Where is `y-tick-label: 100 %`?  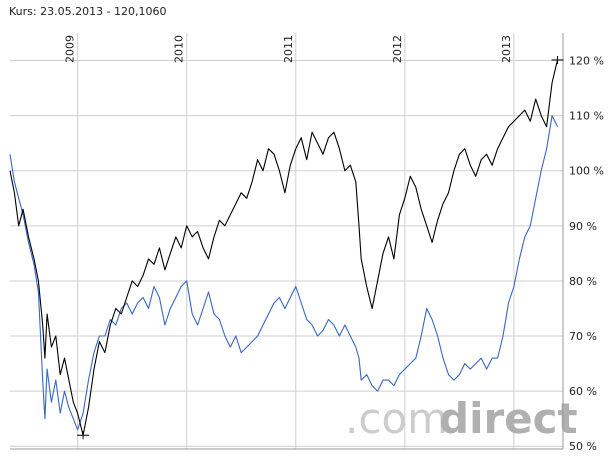
y-tick-label: 100 % is located at coordinates (586, 171).